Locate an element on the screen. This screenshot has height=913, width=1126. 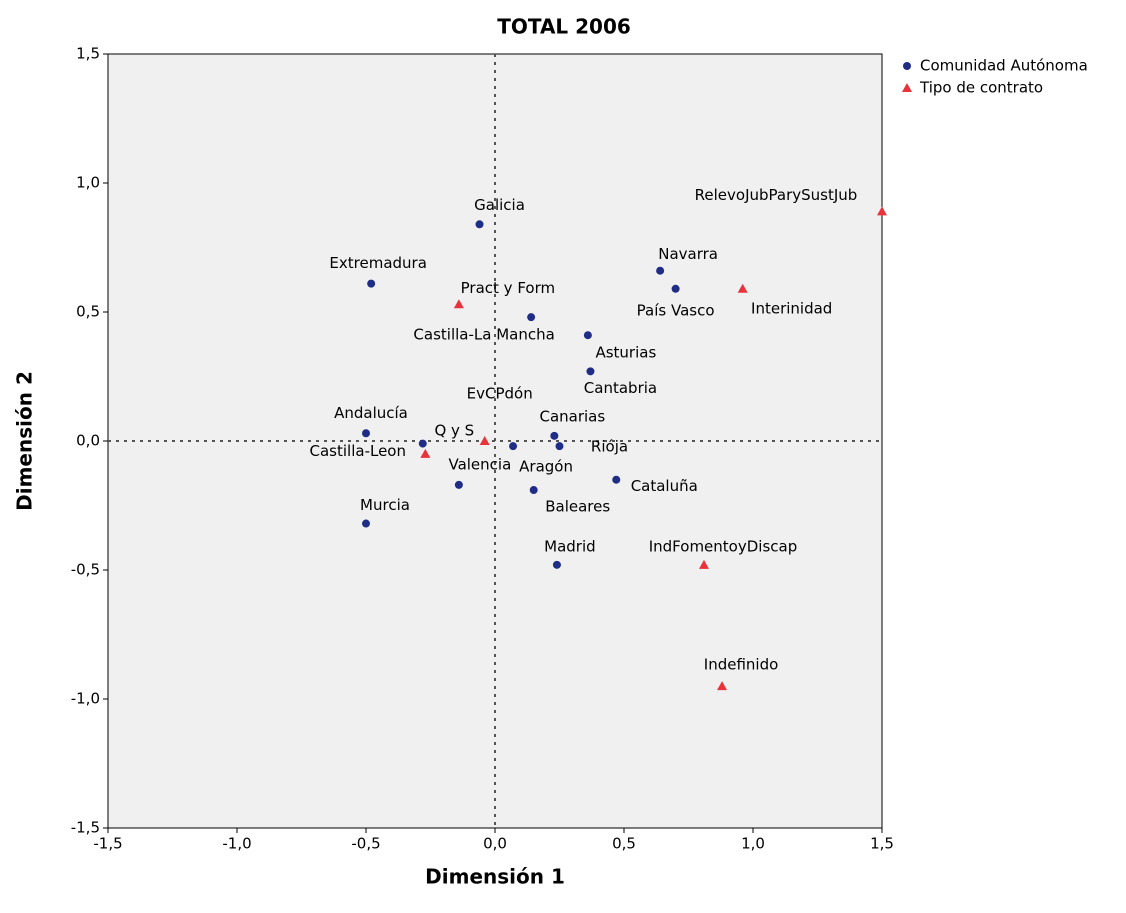
point-label: EvCPdón is located at coordinates (500, 394).